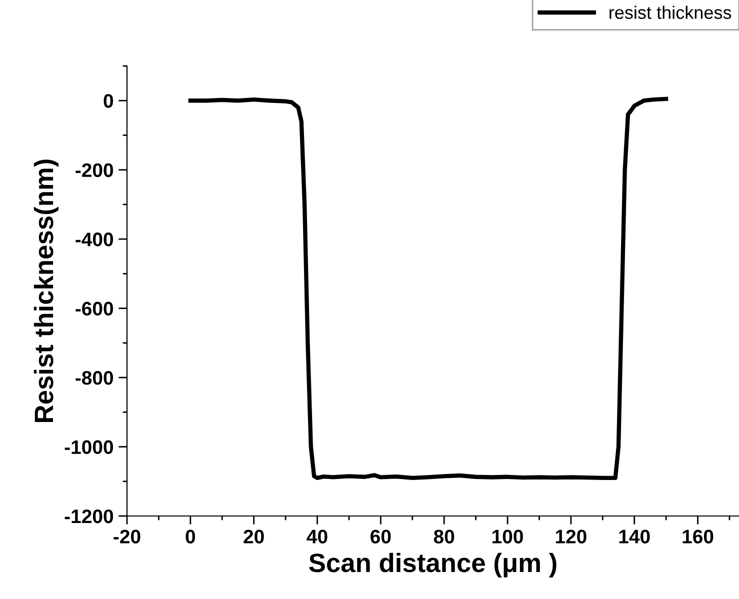  Describe the element at coordinates (444, 537) in the screenshot. I see `x-tick-label: 80` at that location.